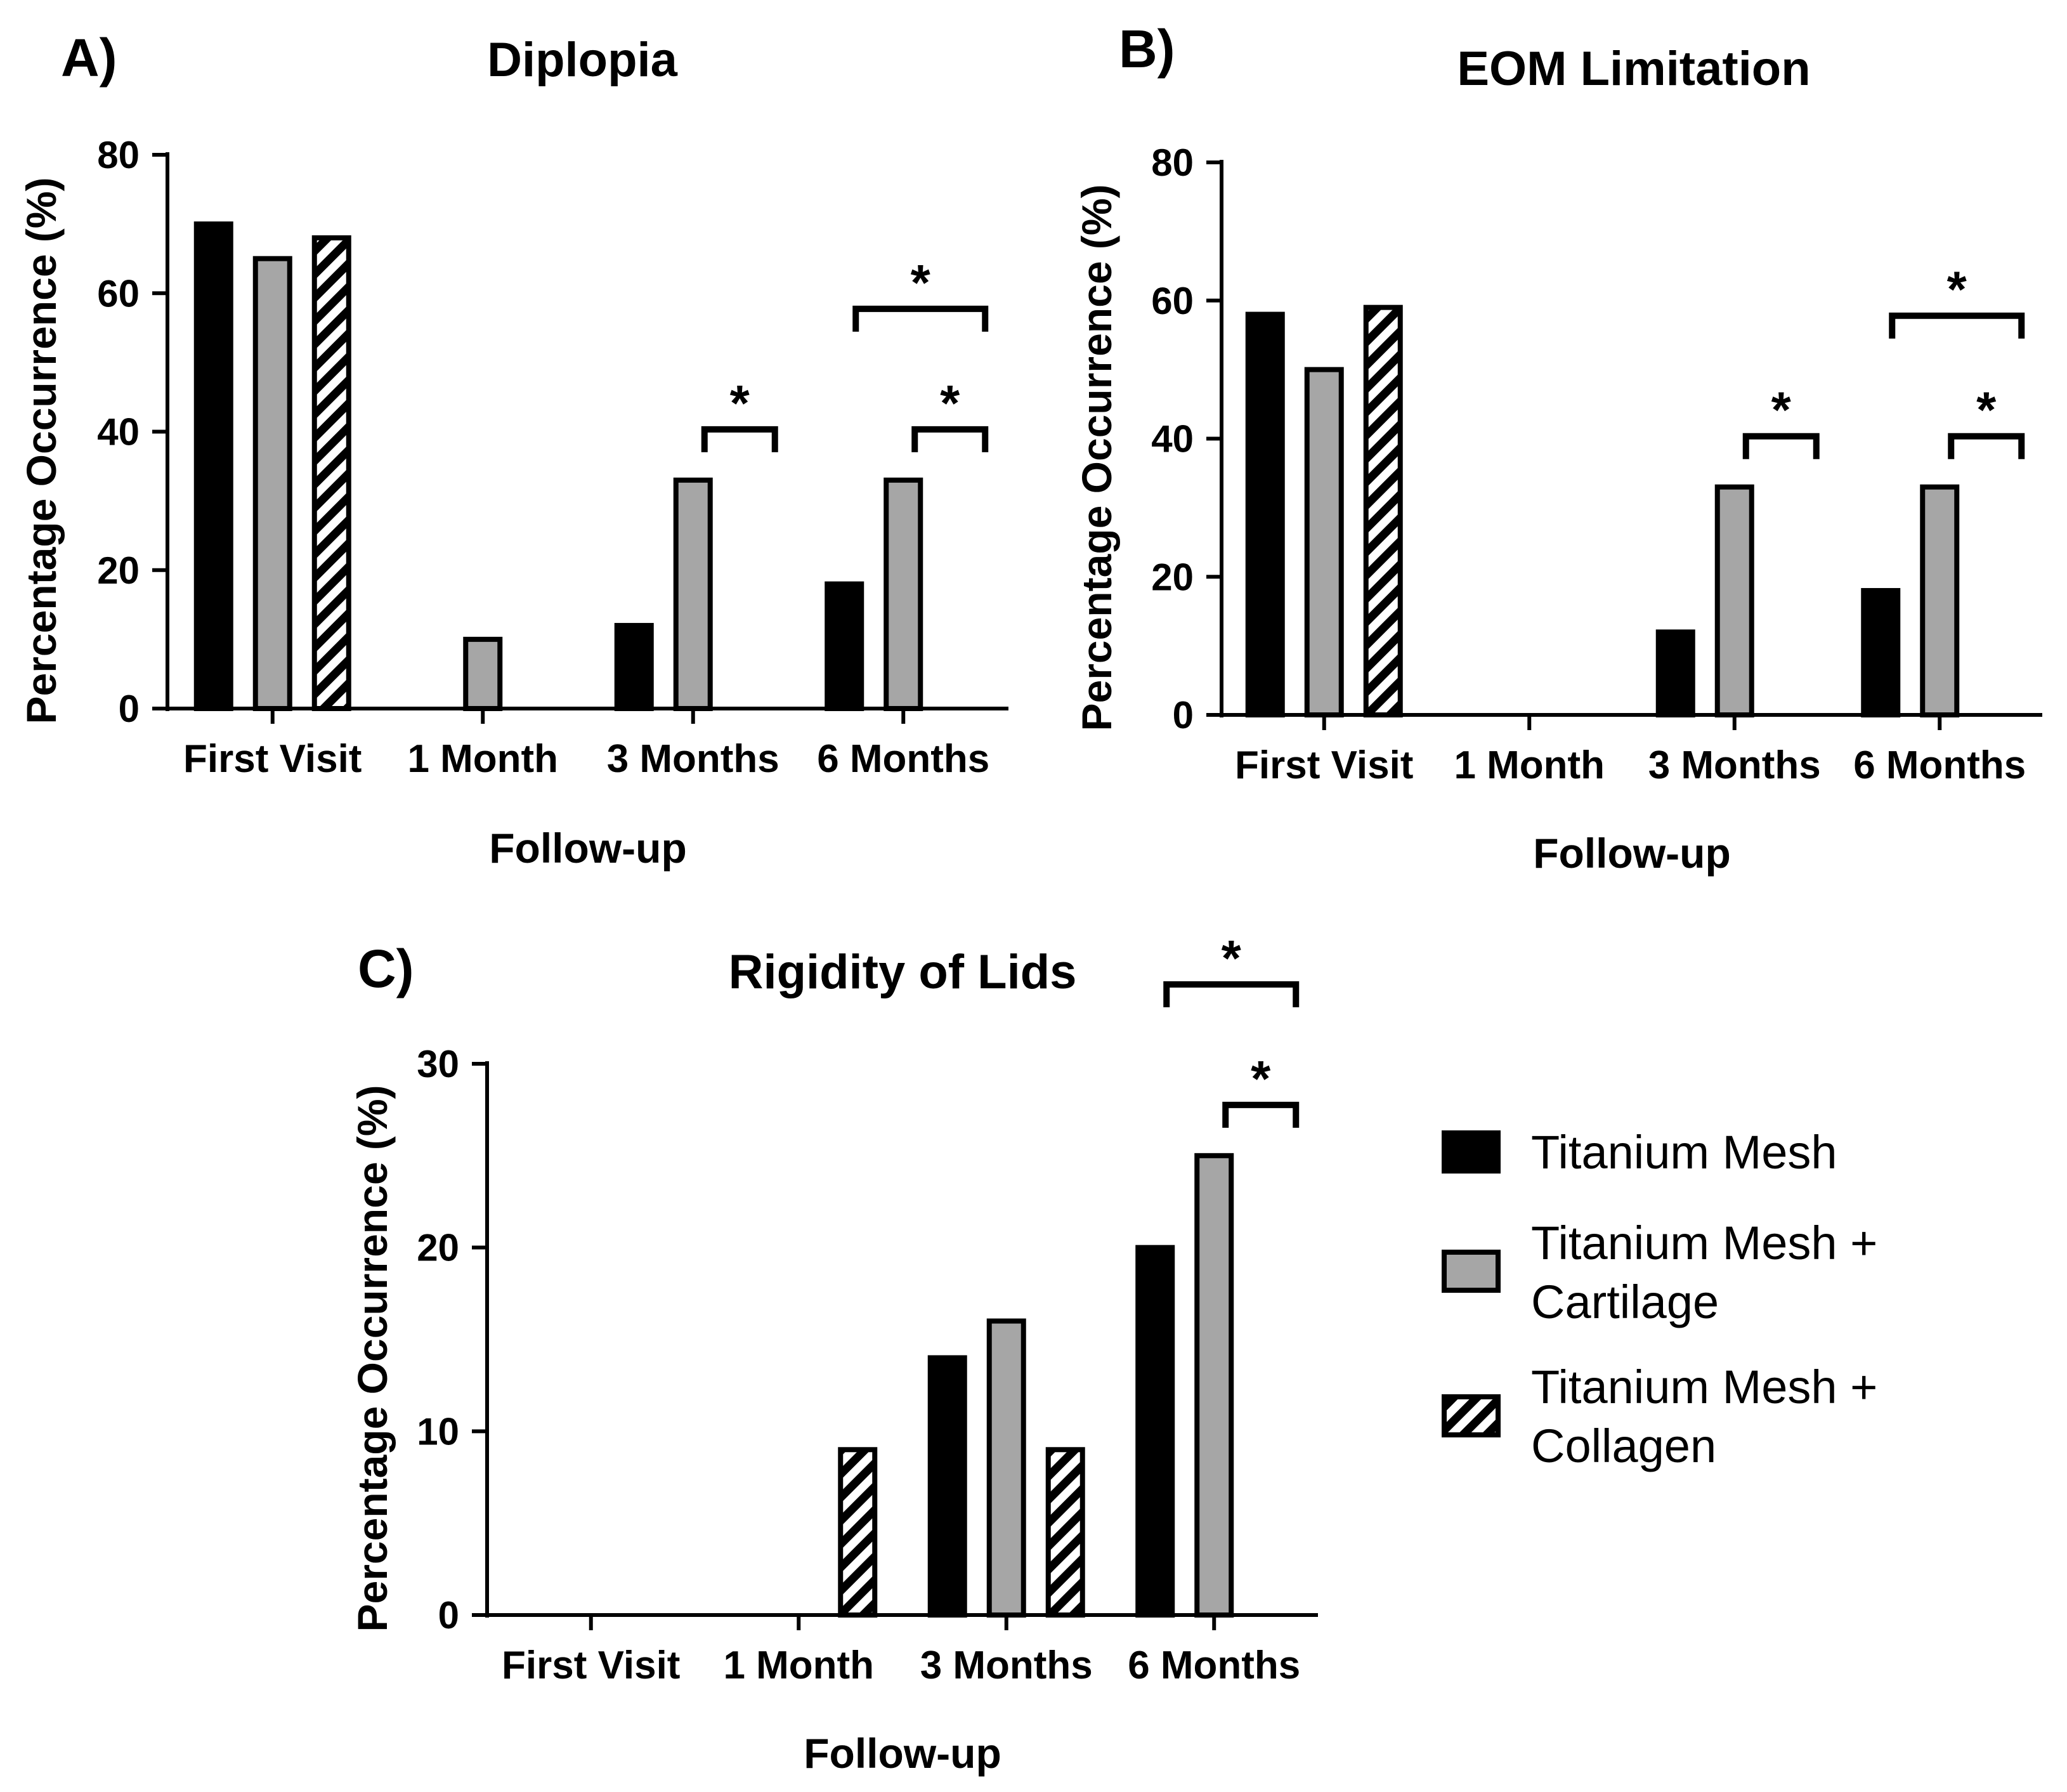 The height and width of the screenshot is (1792, 2067). I want to click on panel-a-ytick-label-4: 80, so click(118, 155).